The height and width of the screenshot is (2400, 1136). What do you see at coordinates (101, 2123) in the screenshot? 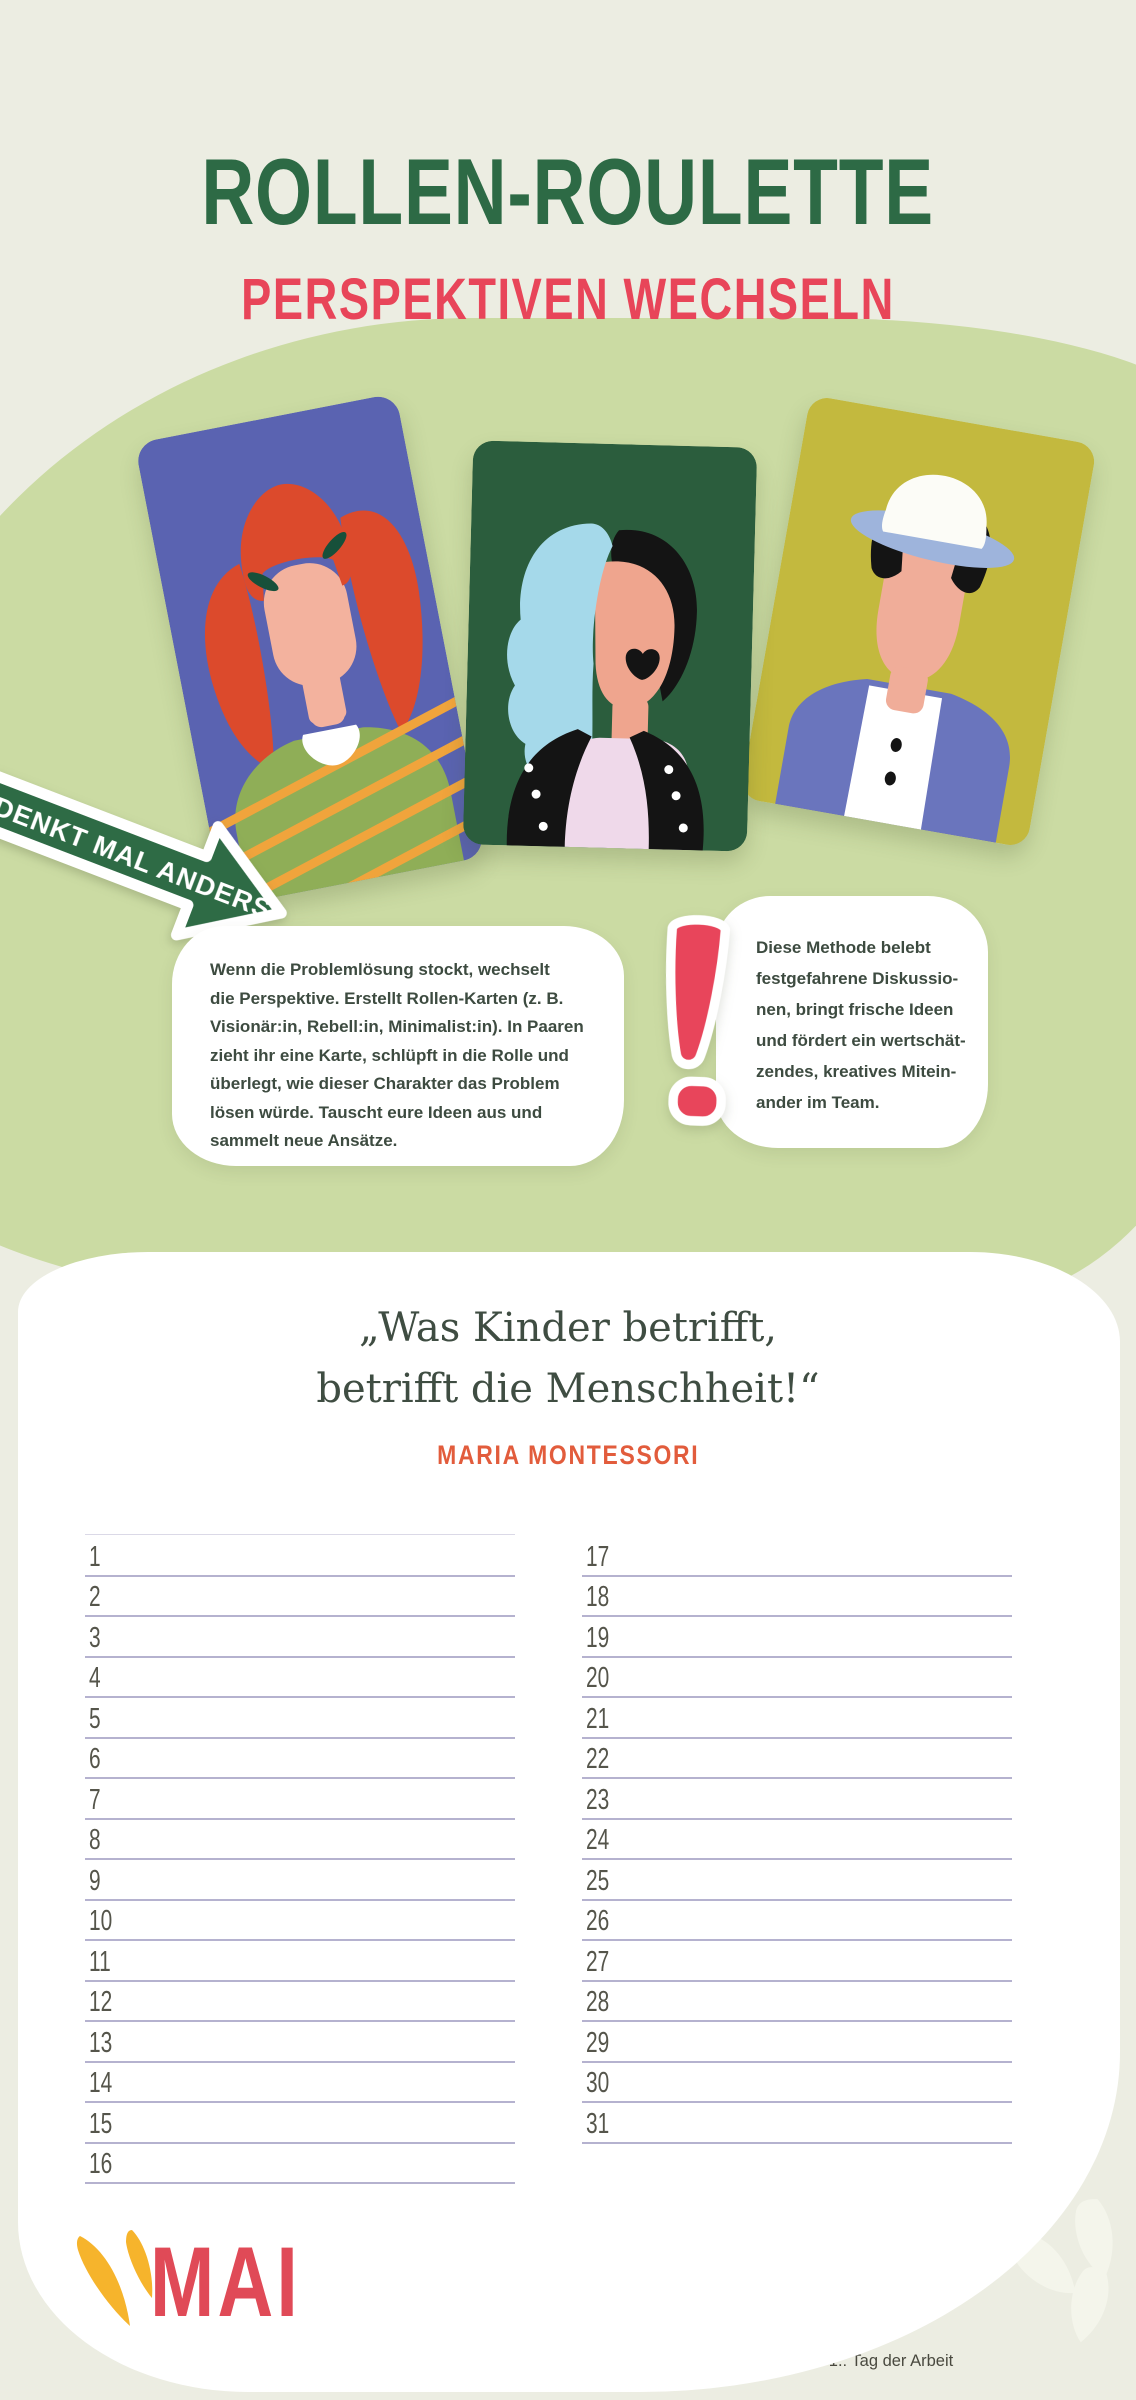
I see `day-number: 15` at bounding box center [101, 2123].